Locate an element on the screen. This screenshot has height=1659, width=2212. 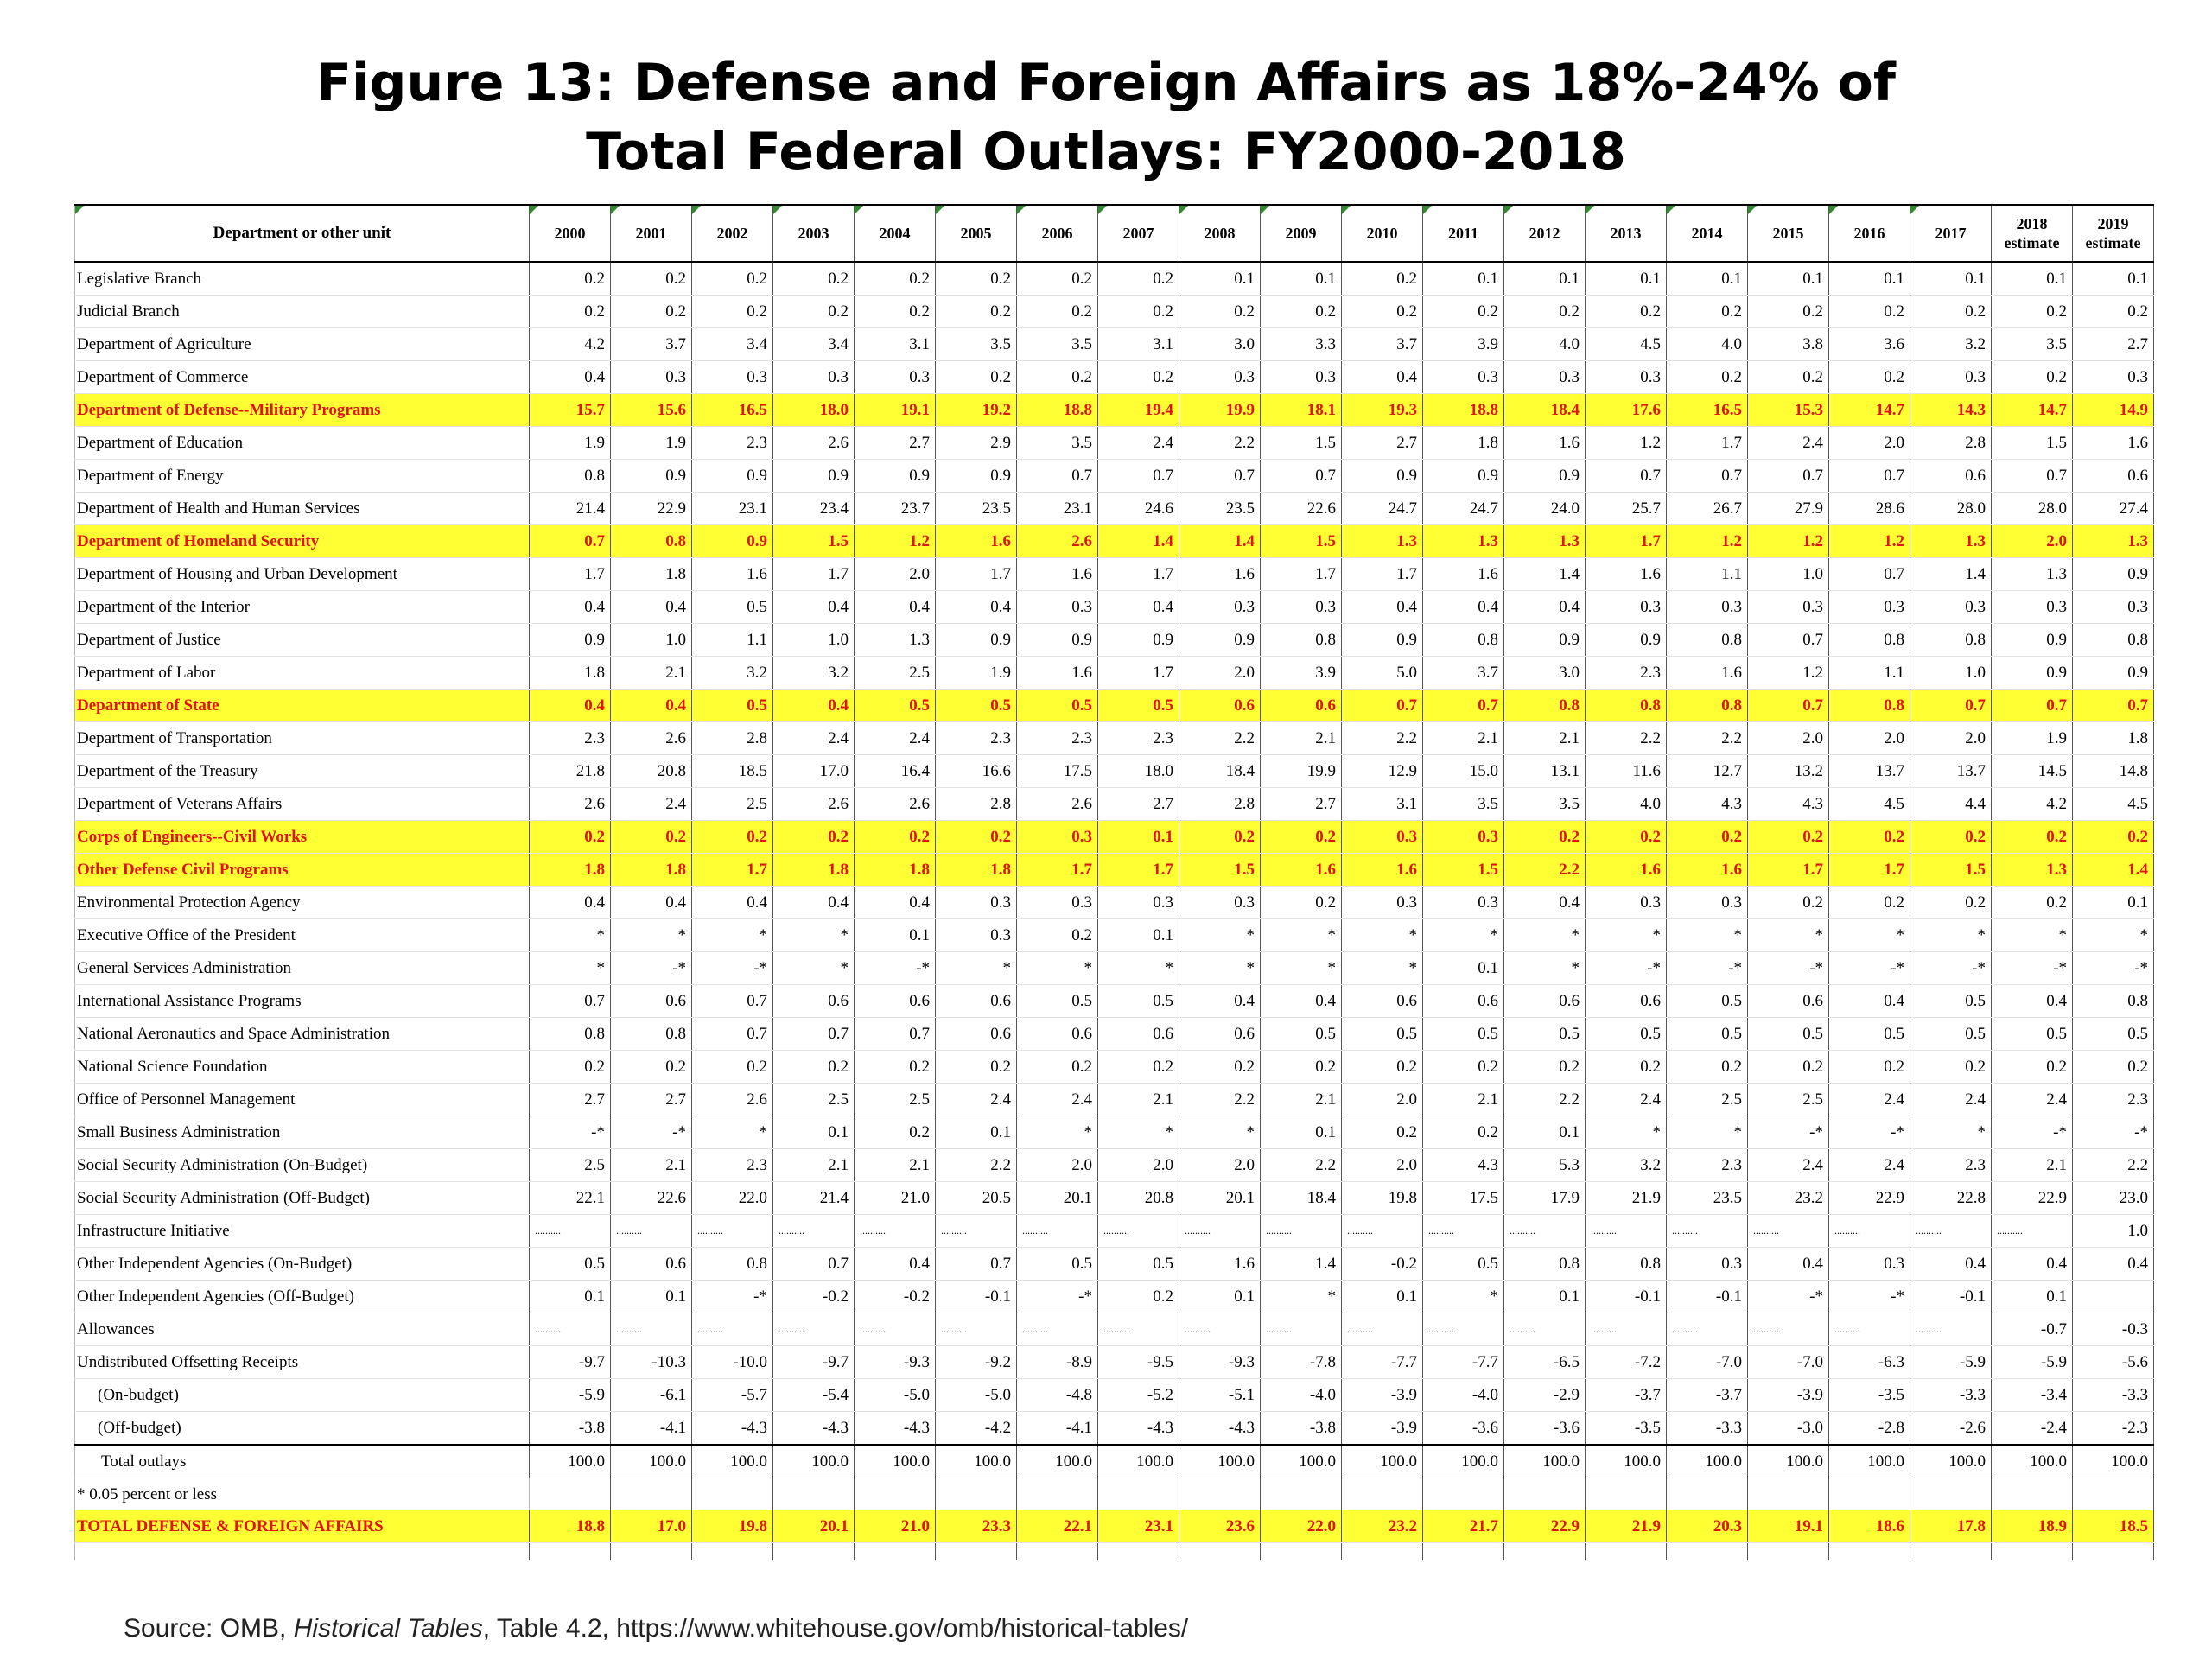
row-value: -2.6 is located at coordinates (1951, 1428).